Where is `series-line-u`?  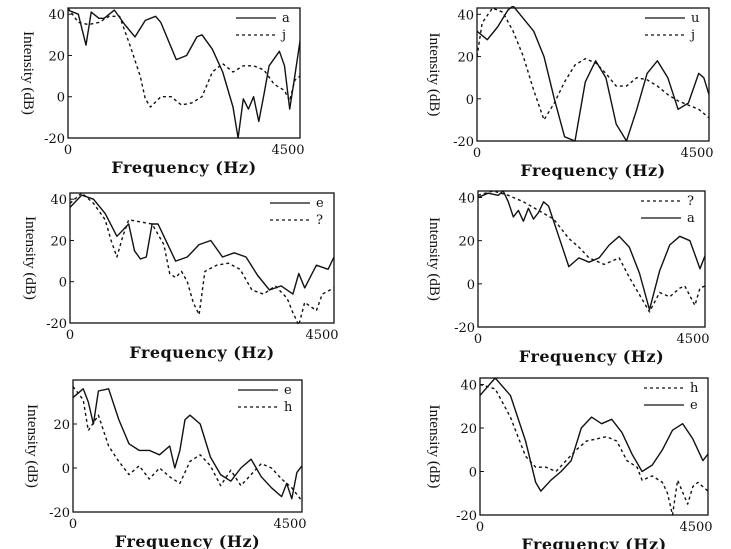
series-line-u is located at coordinates (593, 74).